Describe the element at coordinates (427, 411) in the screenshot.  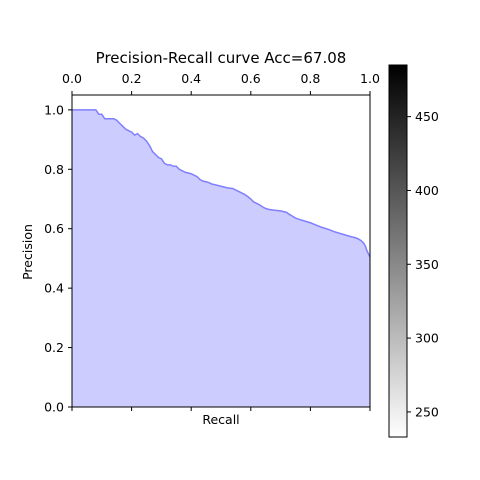
I see `colorbar-tick-label: 250` at that location.